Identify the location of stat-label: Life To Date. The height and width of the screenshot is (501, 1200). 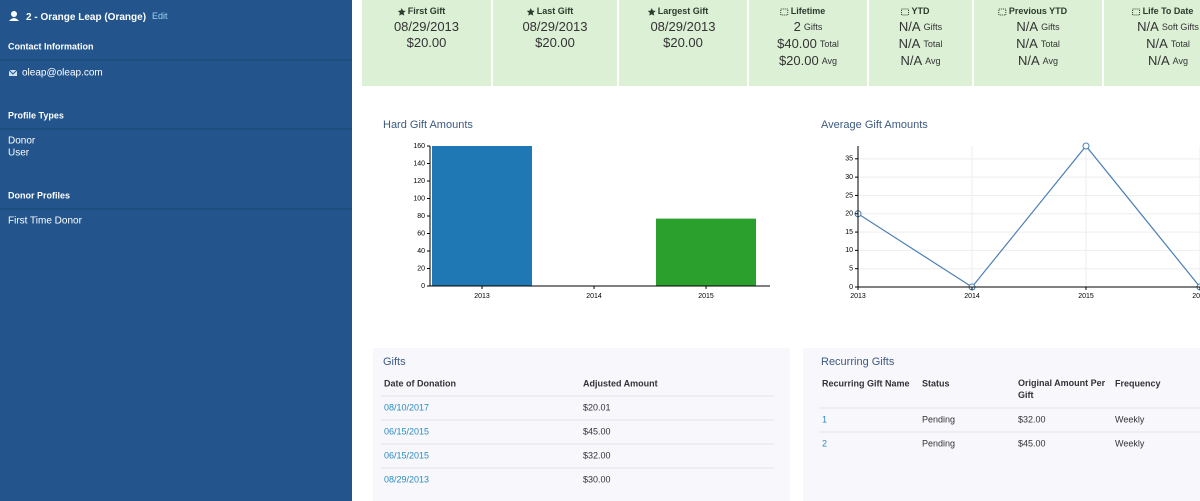
(1168, 11).